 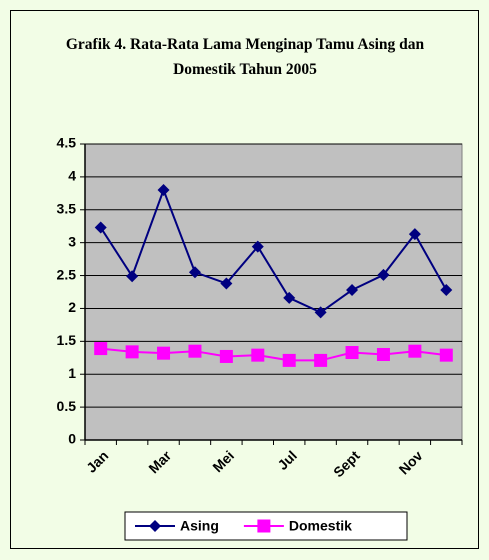 What do you see at coordinates (72, 176) in the screenshot?
I see `y-tick-label: 4` at bounding box center [72, 176].